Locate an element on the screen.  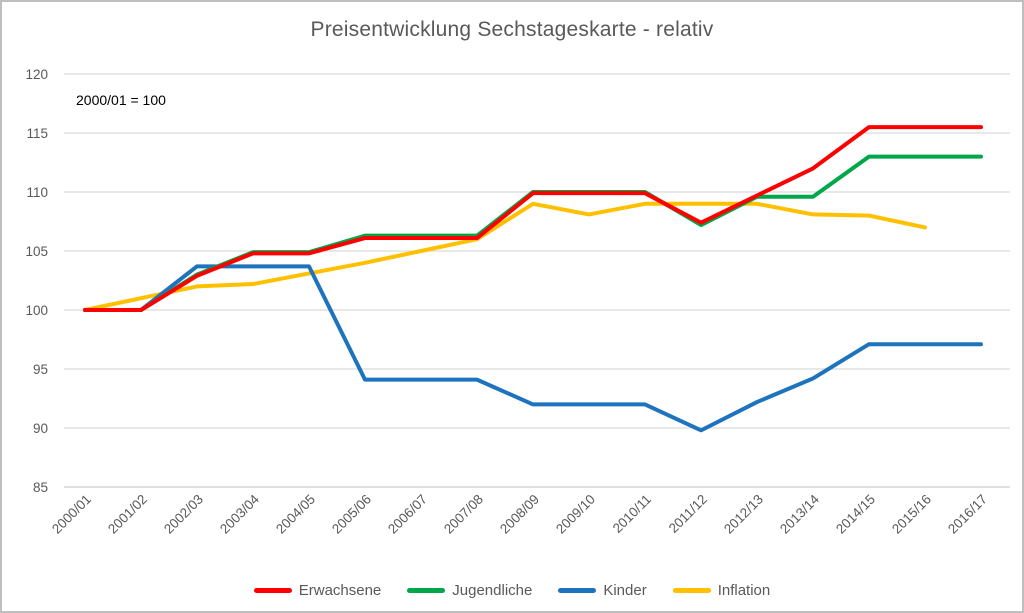
legend-item-inflation: Inflation is located at coordinates (721, 590).